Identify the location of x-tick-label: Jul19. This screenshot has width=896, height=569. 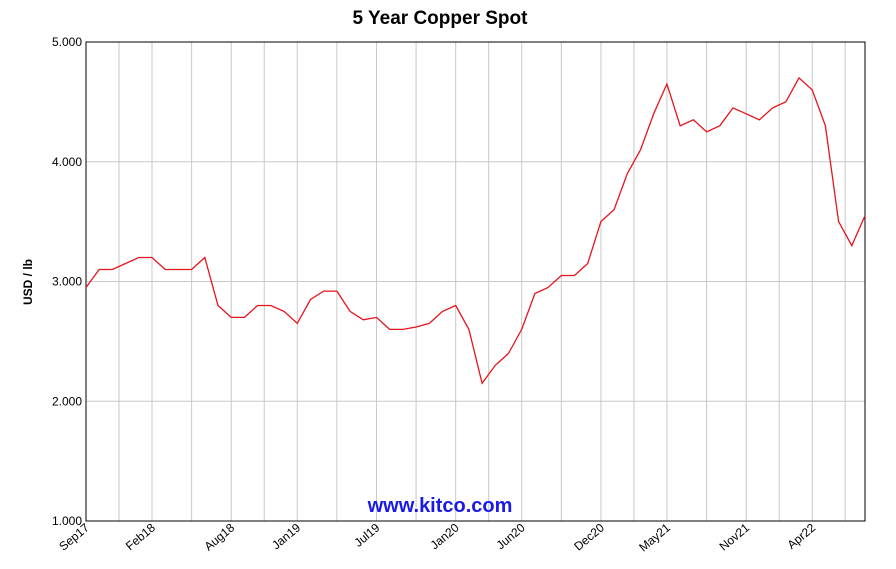
(366, 534).